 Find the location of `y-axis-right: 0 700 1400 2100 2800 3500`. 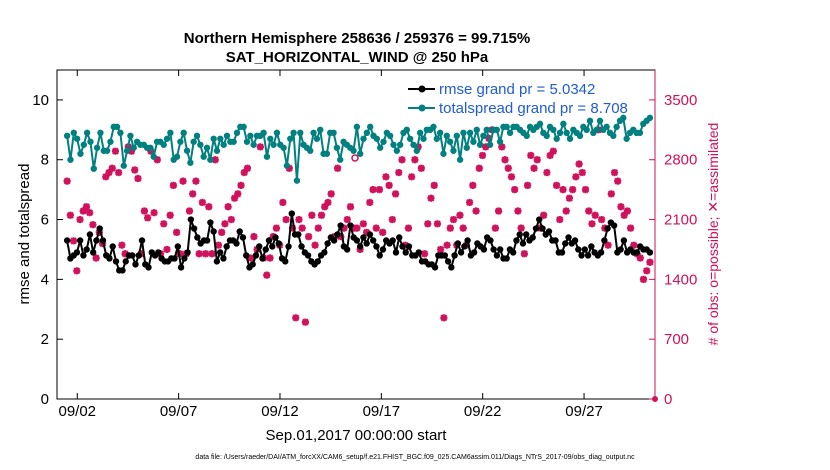

y-axis-right: 0 700 1400 2100 2800 3500 is located at coordinates (673, 250).